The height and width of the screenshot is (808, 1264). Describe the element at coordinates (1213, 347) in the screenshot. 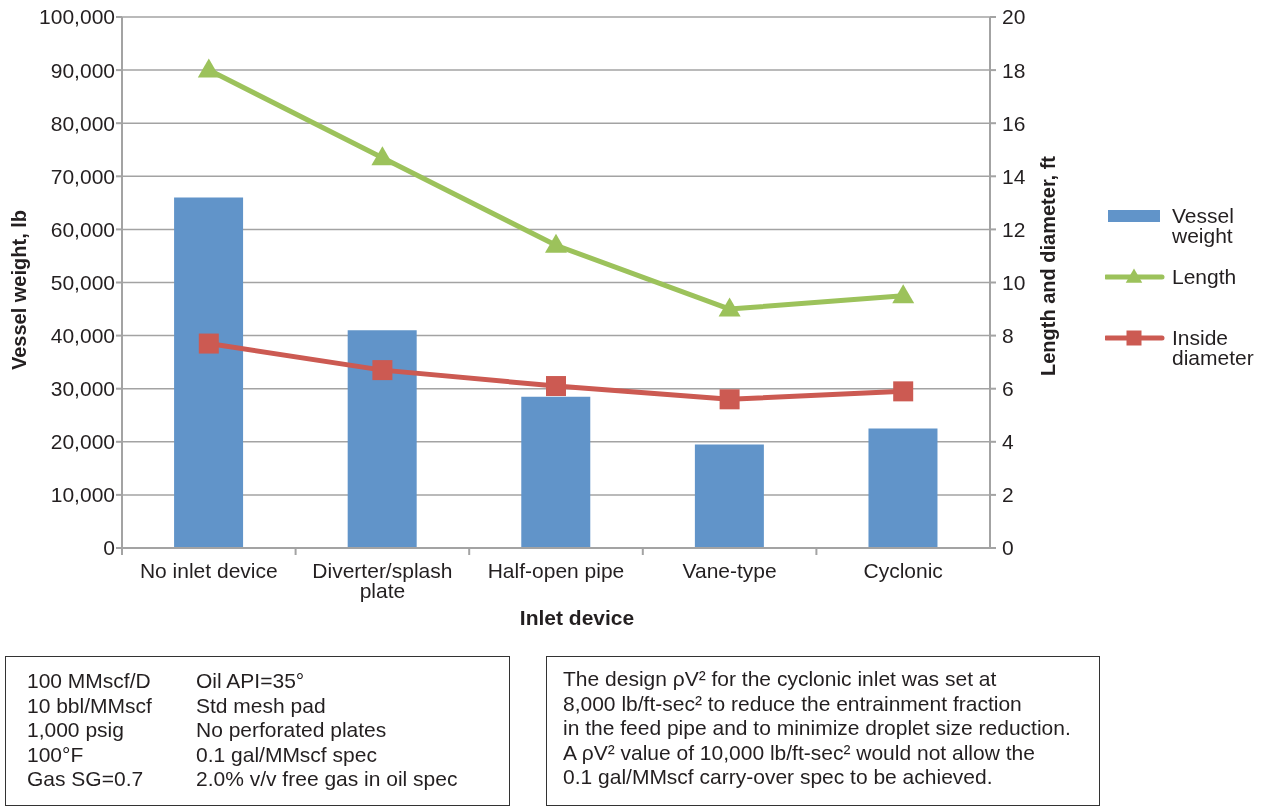

I see `legend-label: Inside diameter` at that location.